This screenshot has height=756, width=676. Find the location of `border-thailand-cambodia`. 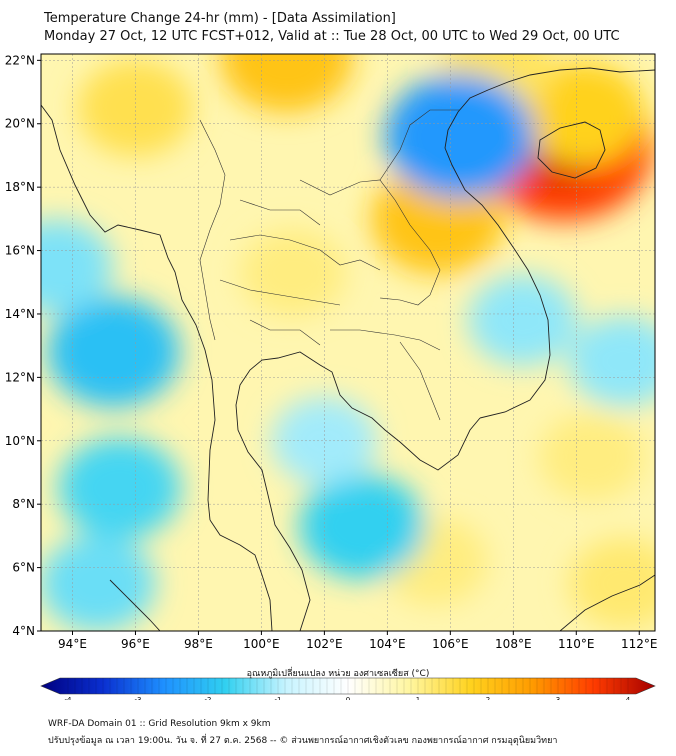

border-thailand-cambodia is located at coordinates (385, 340).